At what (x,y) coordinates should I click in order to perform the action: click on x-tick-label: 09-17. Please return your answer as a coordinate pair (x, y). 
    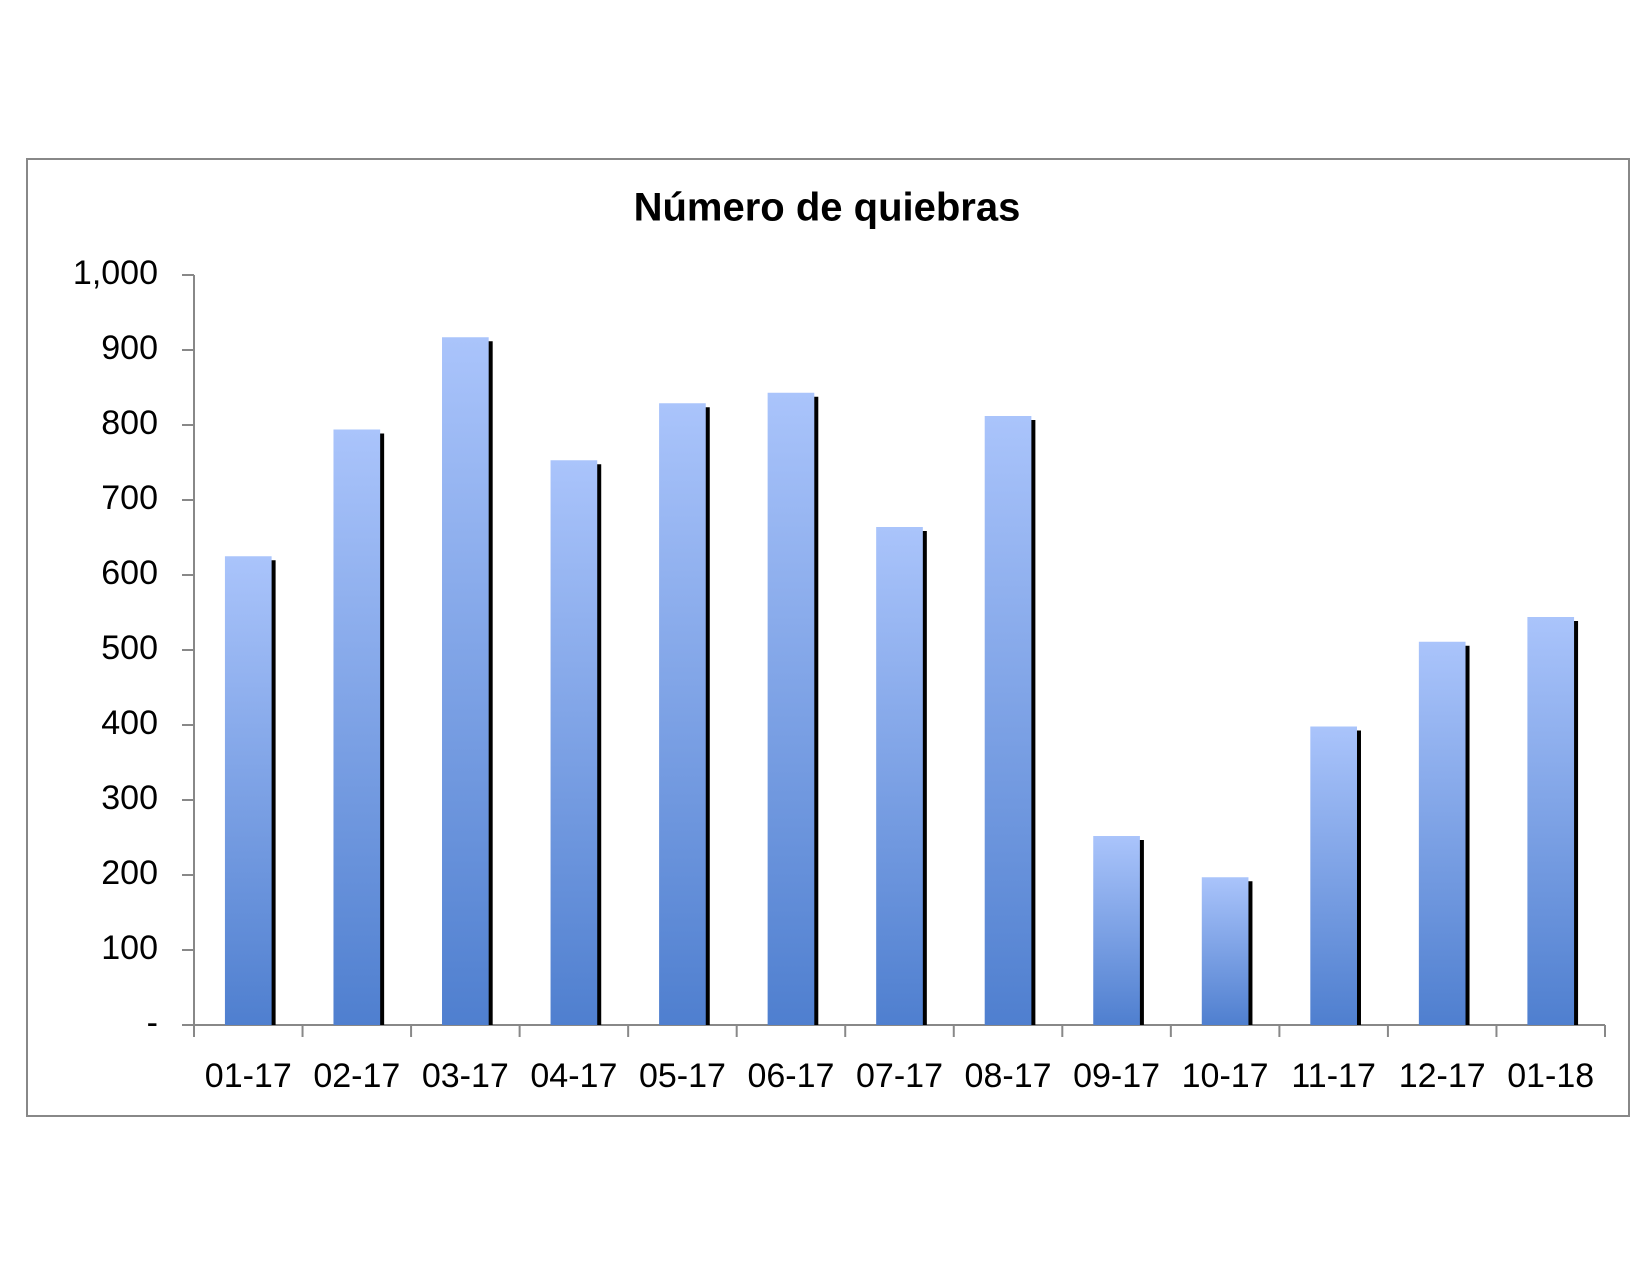
    Looking at the image, I should click on (1116, 1076).